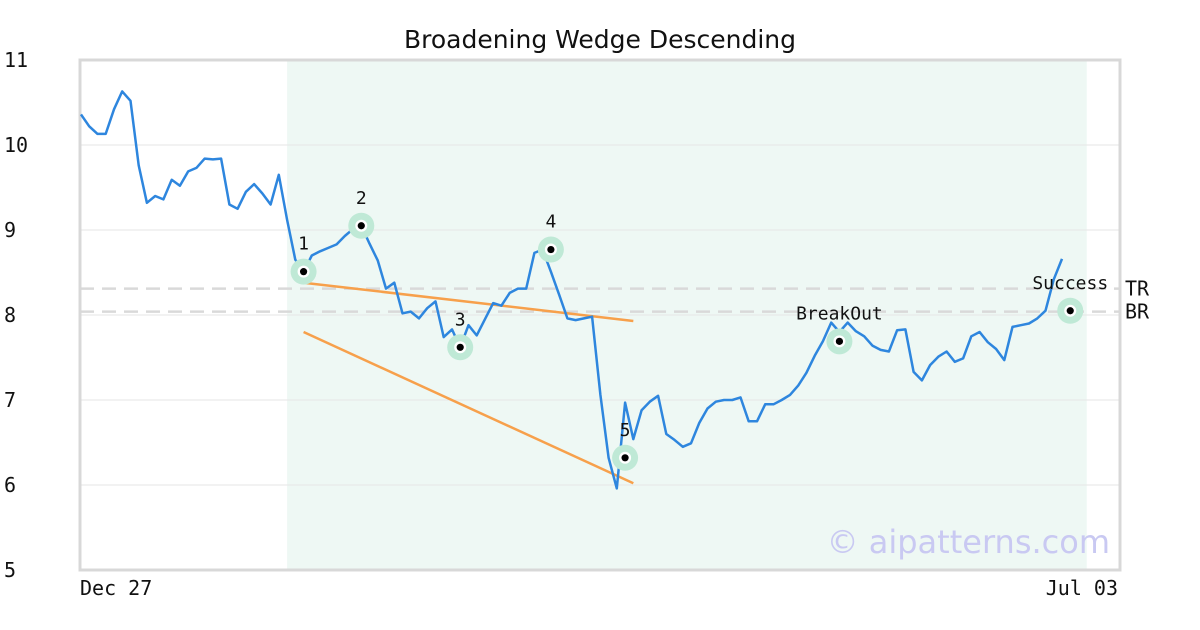 The image size is (1200, 630). Describe the element at coordinates (10, 400) in the screenshot. I see `y-tick-label: 7` at that location.